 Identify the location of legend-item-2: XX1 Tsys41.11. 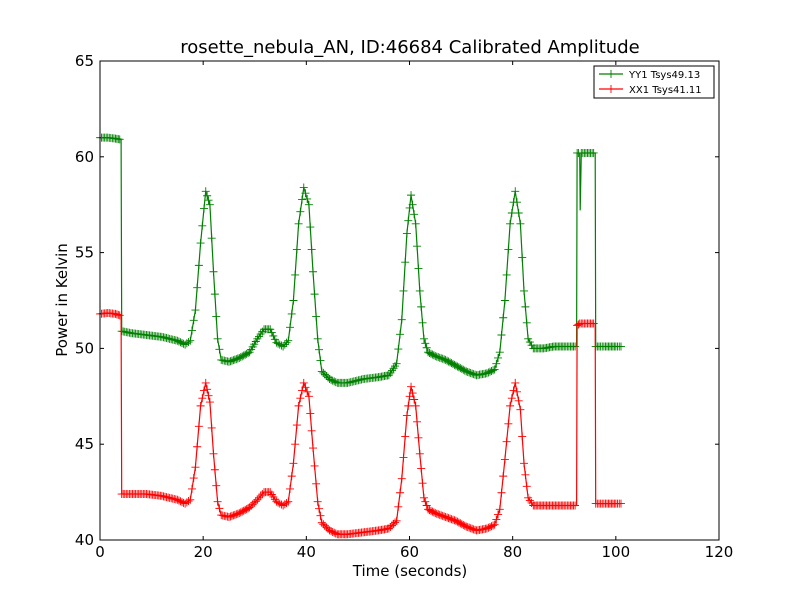
(650, 90).